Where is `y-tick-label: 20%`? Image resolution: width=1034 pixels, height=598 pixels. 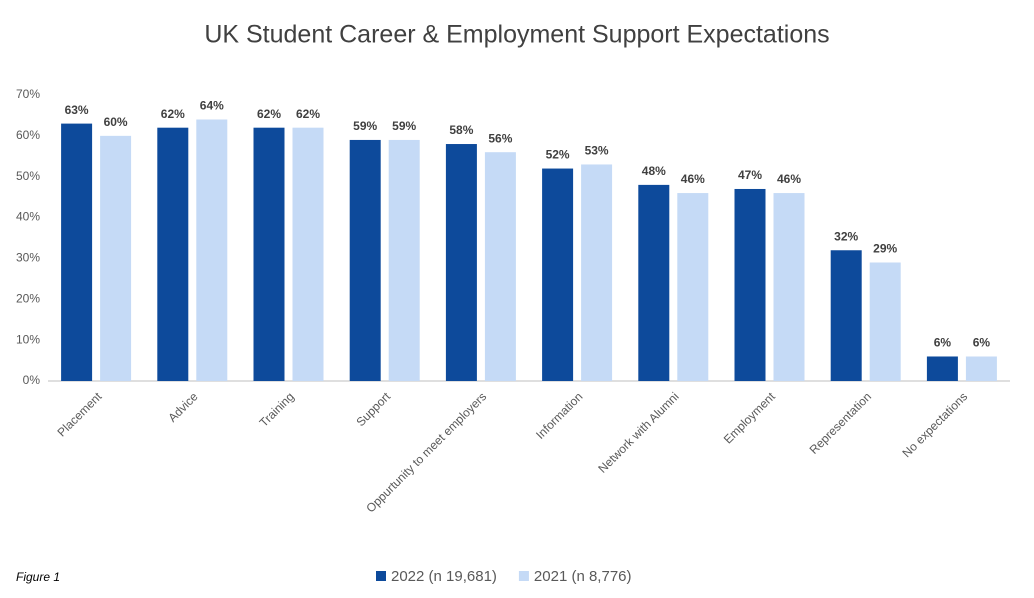
y-tick-label: 20% is located at coordinates (28, 298).